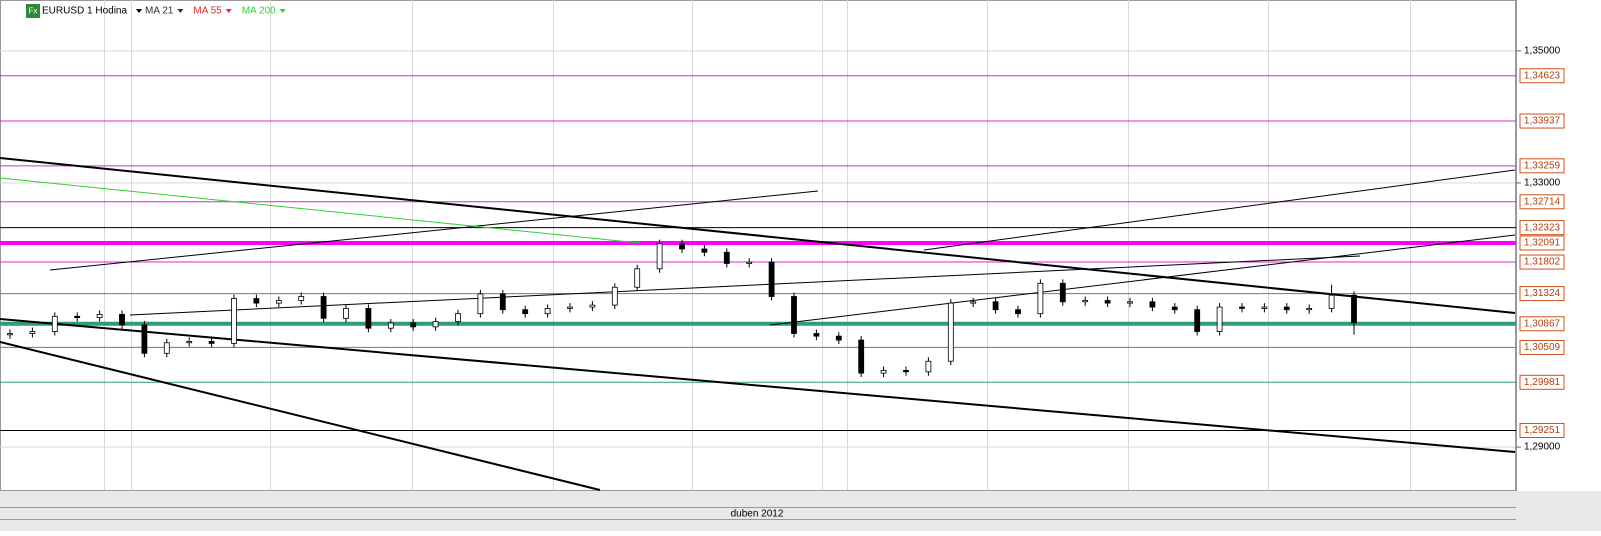 This screenshot has height=536, width=1601. What do you see at coordinates (84, 11) in the screenshot?
I see `chart-title: EURUSD 1 Hodina` at bounding box center [84, 11].